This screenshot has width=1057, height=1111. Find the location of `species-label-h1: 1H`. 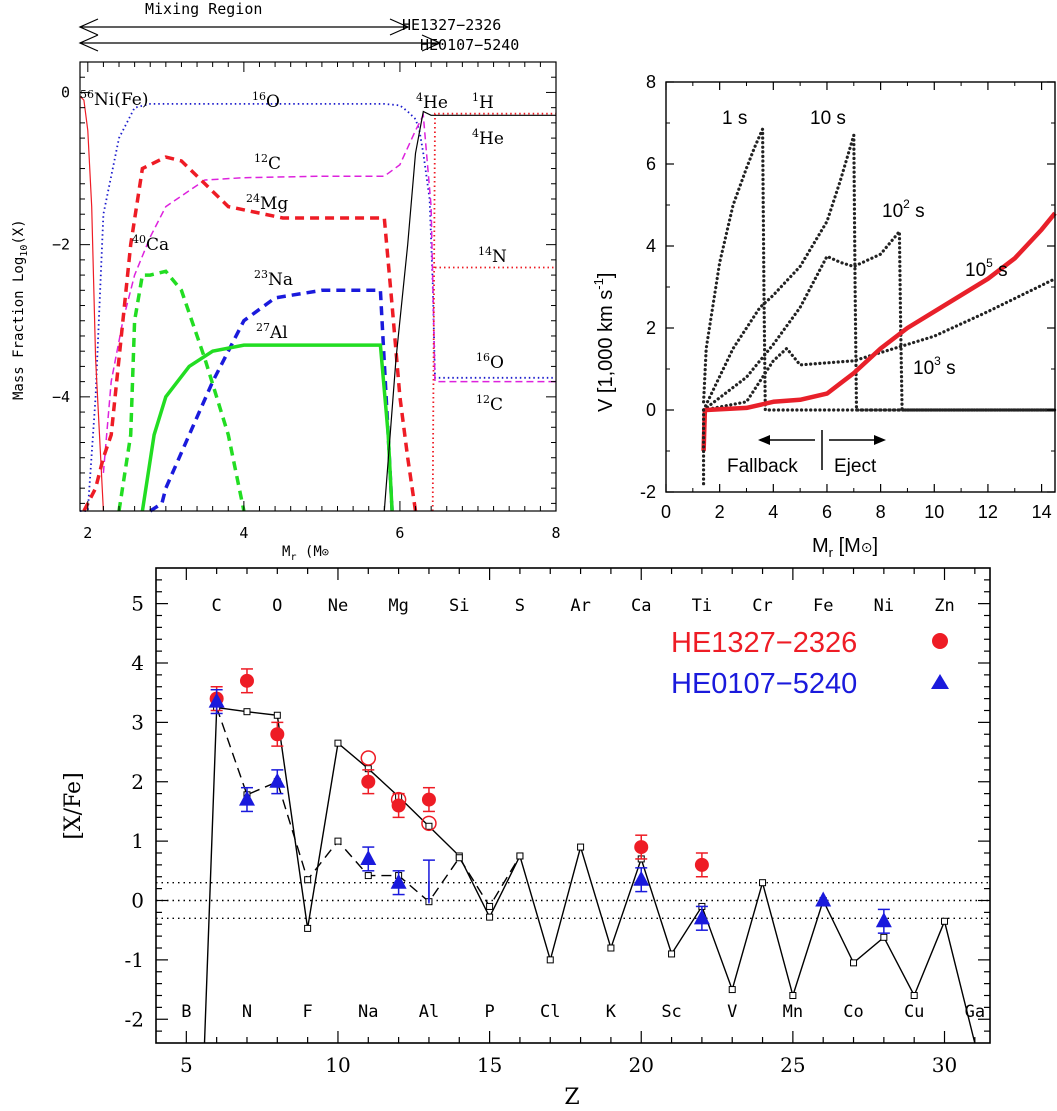

species-label-h1: 1H is located at coordinates (483, 102).